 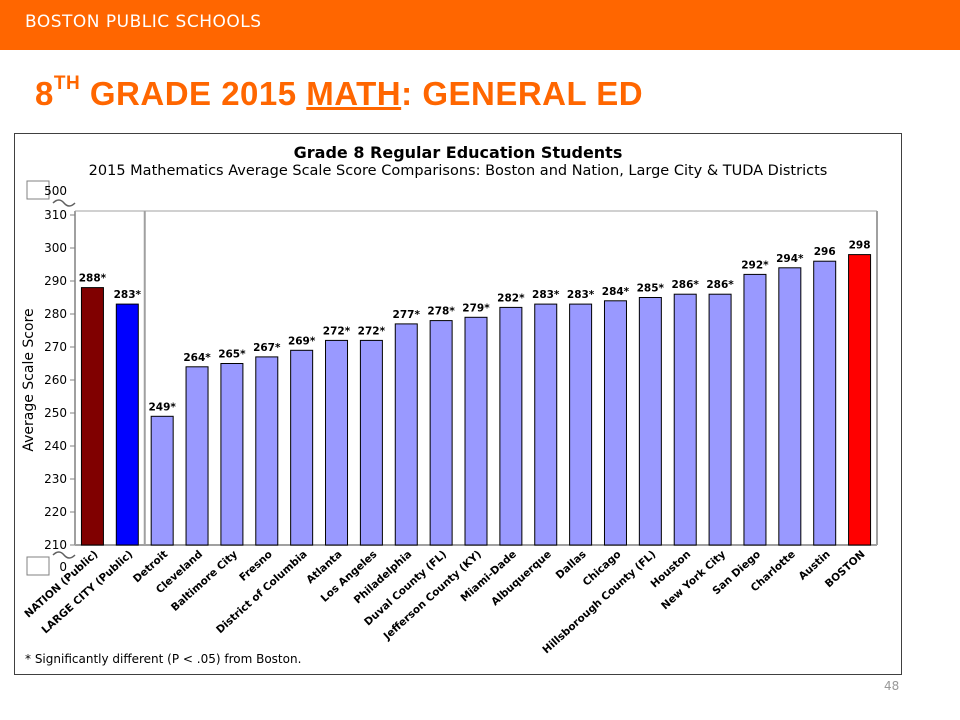 What do you see at coordinates (511, 298) in the screenshot?
I see `data-label: 282*` at bounding box center [511, 298].